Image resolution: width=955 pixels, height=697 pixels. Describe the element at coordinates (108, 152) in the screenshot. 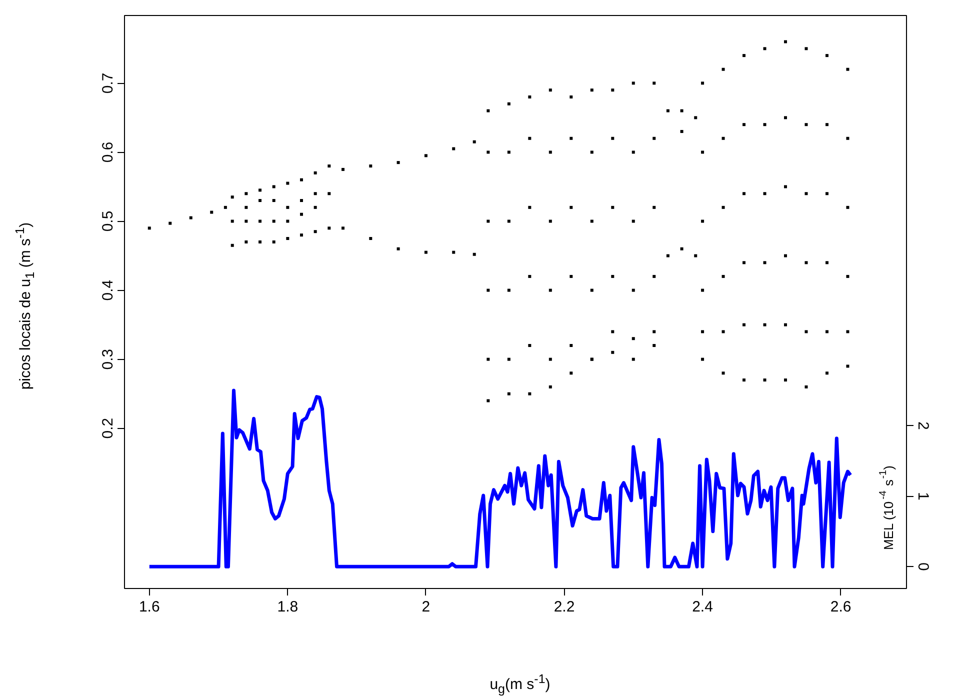

I see `y-tick-label: 0.6` at that location.